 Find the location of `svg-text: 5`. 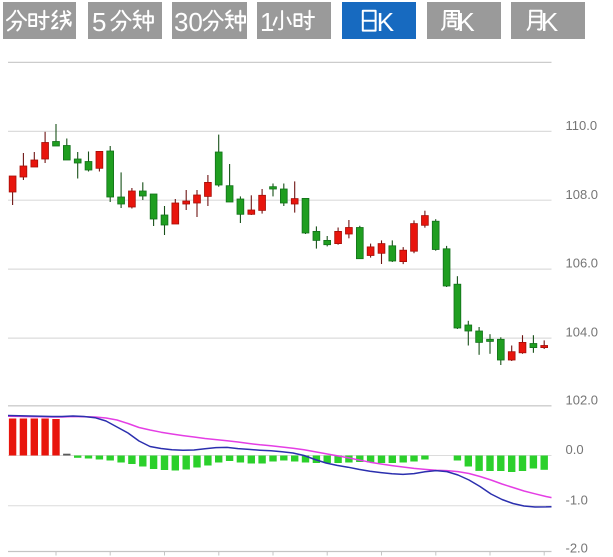

svg-text: 5 is located at coordinates (99, 22).